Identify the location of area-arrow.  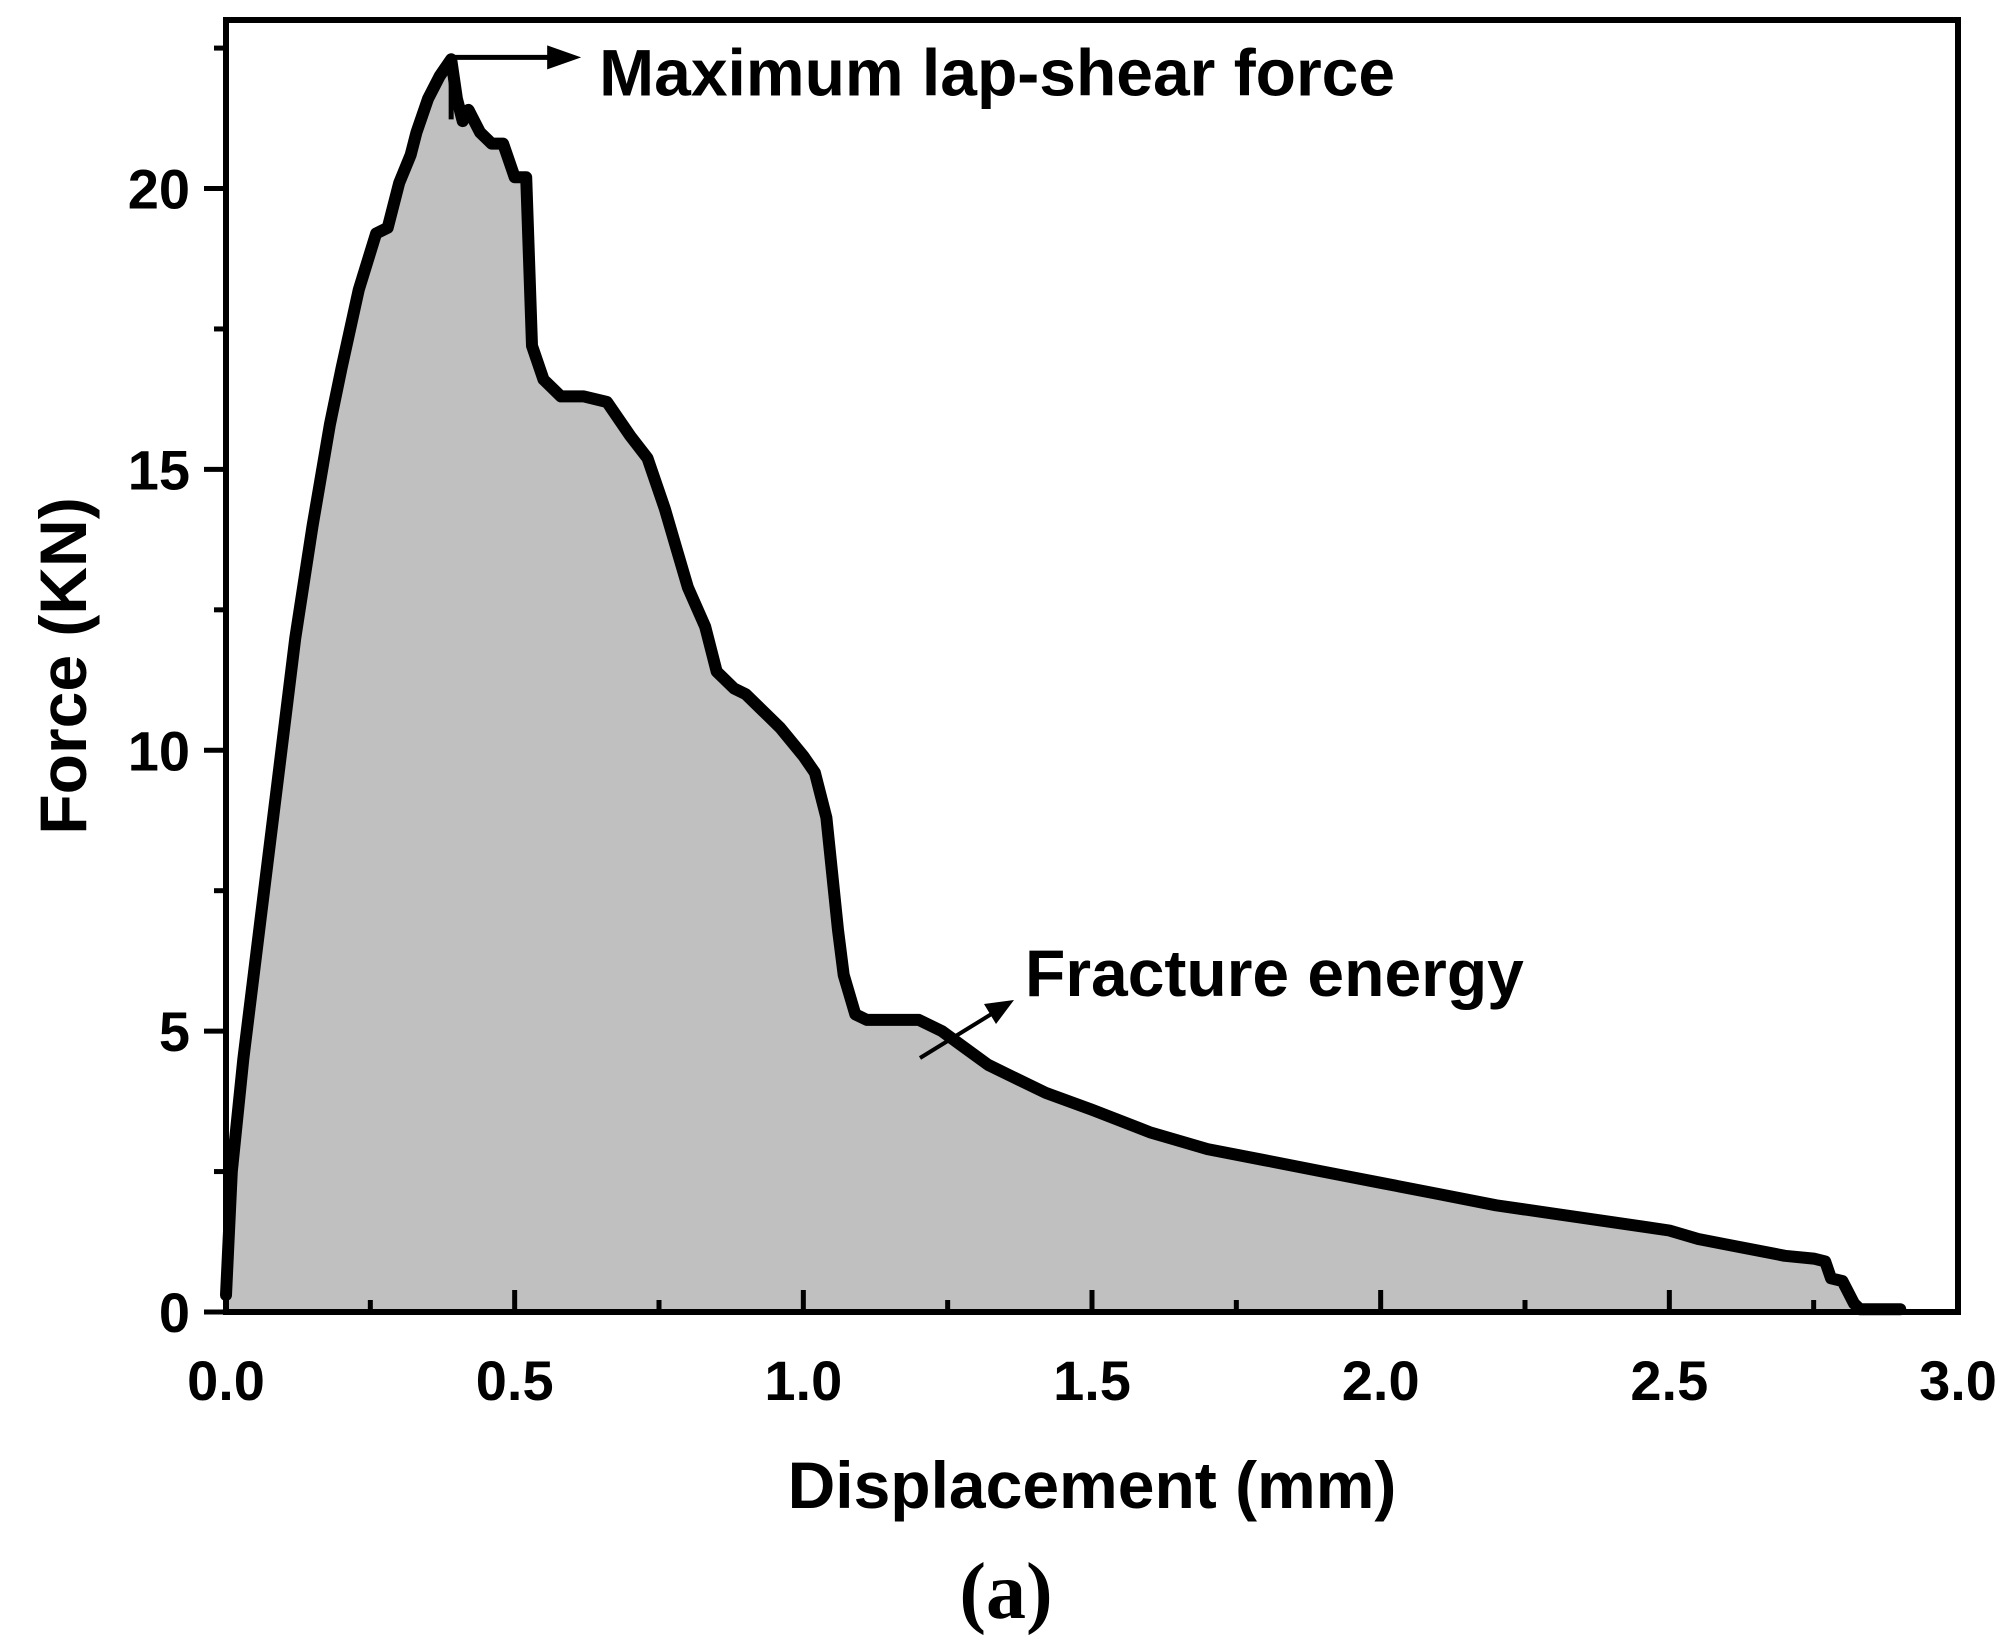
(959, 1034).